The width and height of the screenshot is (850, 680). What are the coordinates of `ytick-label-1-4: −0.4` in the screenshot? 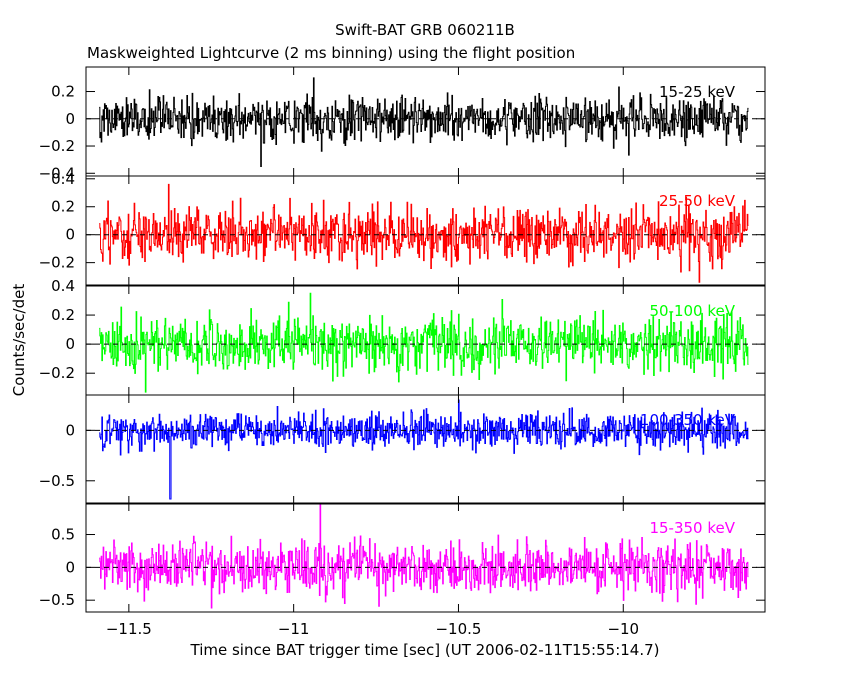 It's located at (57, 173).